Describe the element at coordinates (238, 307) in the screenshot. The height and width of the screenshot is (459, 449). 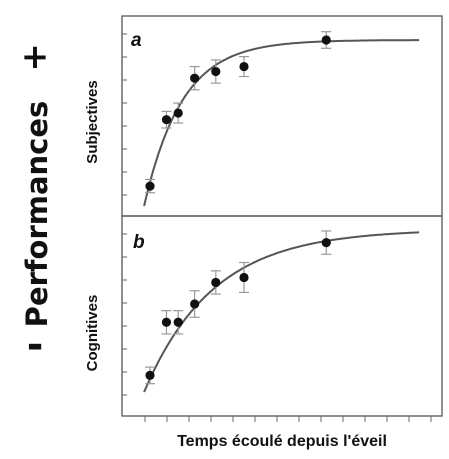
I see `panel-b-points` at that location.